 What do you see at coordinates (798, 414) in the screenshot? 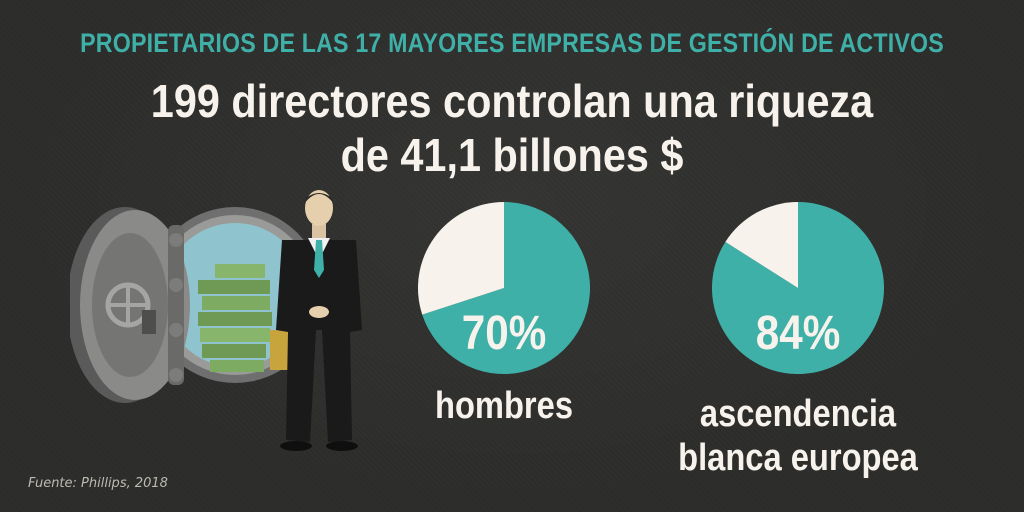
I see `pie-label-ascendencia-line-1: ascendencia` at bounding box center [798, 414].